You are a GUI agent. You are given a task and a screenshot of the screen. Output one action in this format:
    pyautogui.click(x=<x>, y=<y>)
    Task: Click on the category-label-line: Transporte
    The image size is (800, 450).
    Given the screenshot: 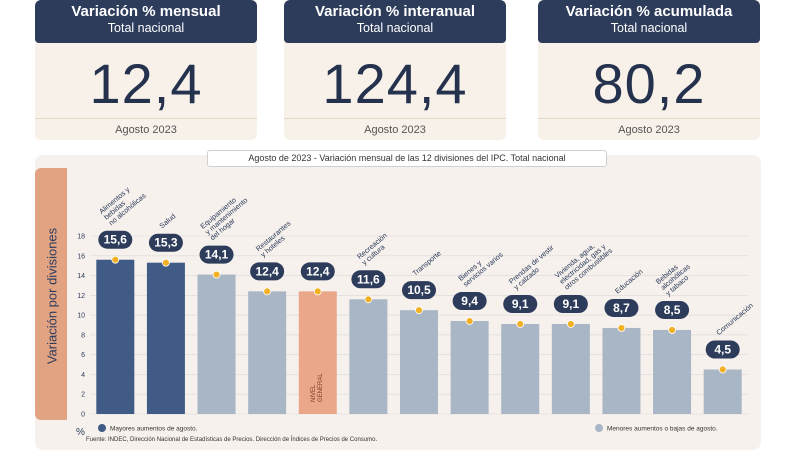 What is the action you would take?
    pyautogui.click(x=427, y=263)
    